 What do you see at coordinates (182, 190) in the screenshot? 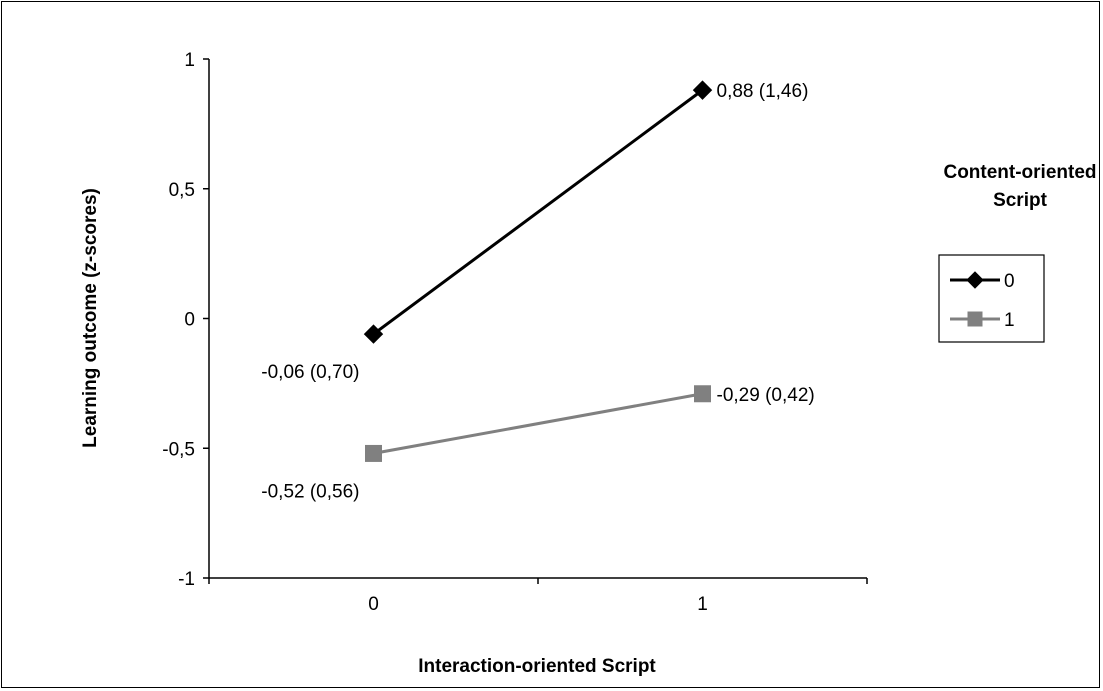
I see `y-tick-label: 0,5` at bounding box center [182, 190].